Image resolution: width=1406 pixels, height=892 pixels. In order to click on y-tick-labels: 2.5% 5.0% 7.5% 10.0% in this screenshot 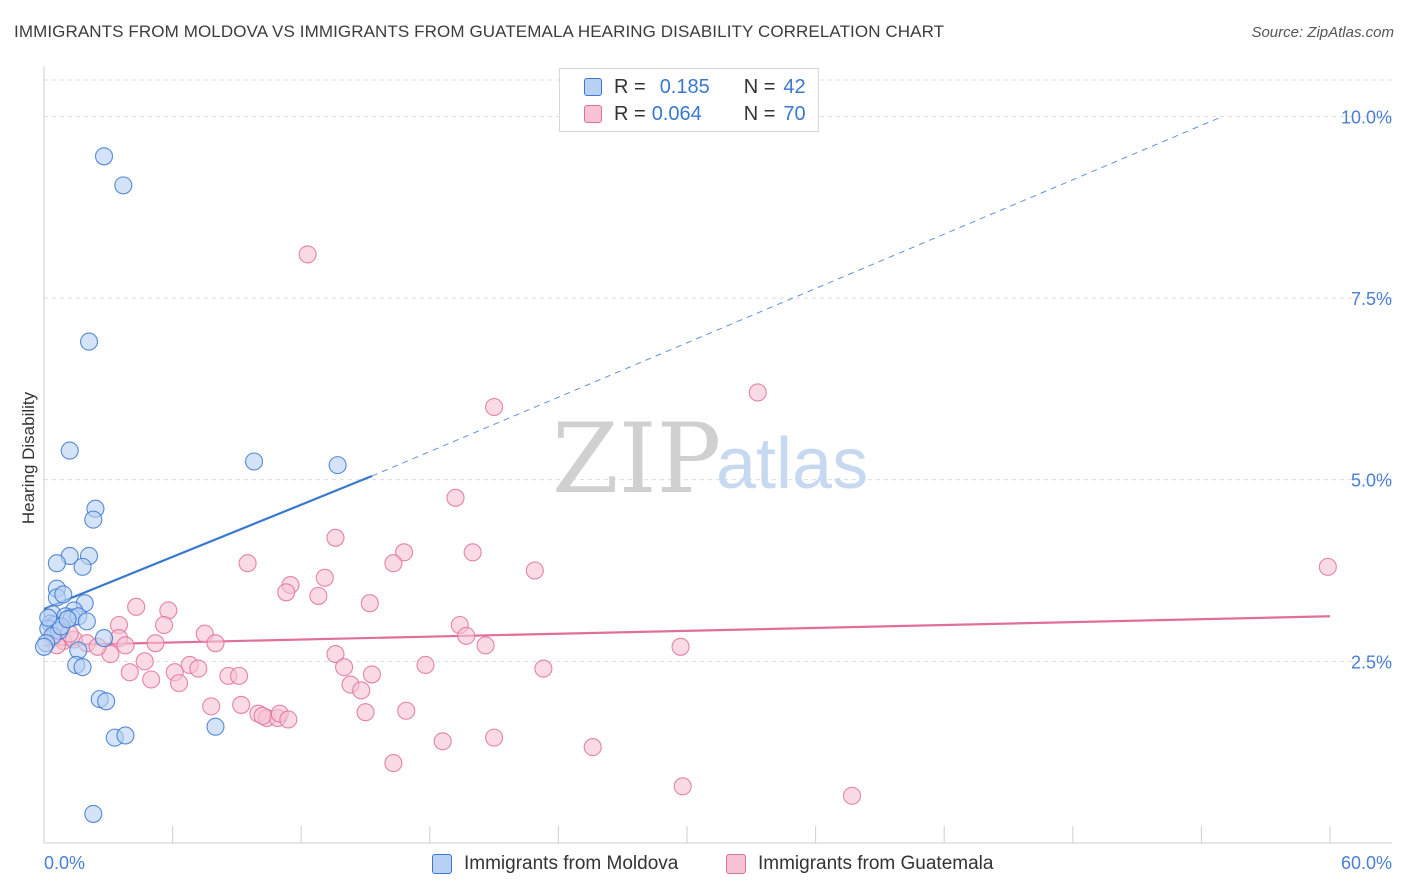, I will do `click(1366, 389)`.